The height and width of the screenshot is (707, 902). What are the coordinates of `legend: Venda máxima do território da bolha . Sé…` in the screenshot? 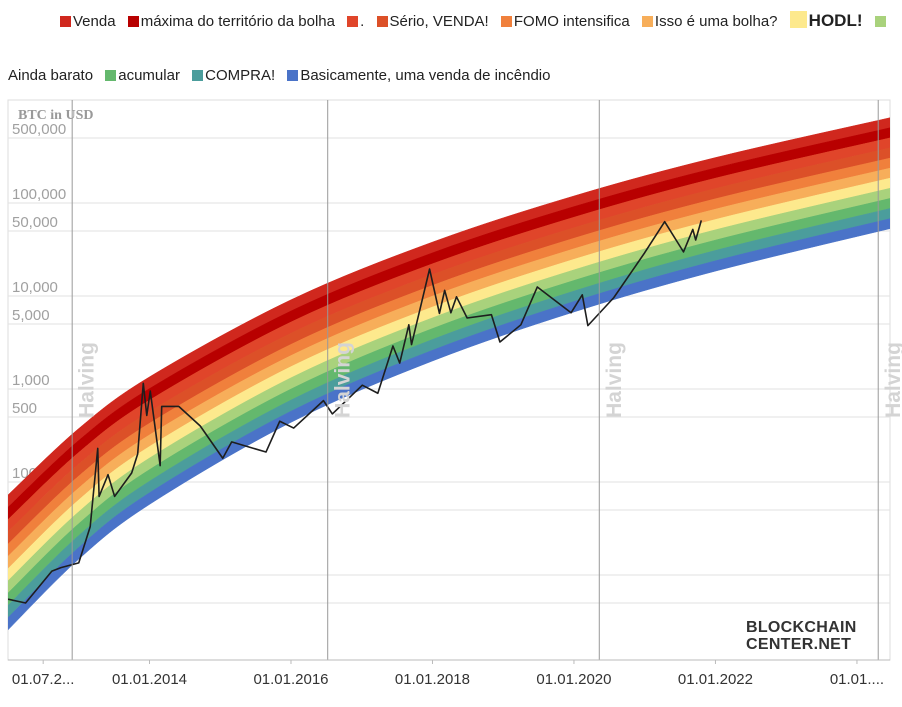 It's located at (444, 51).